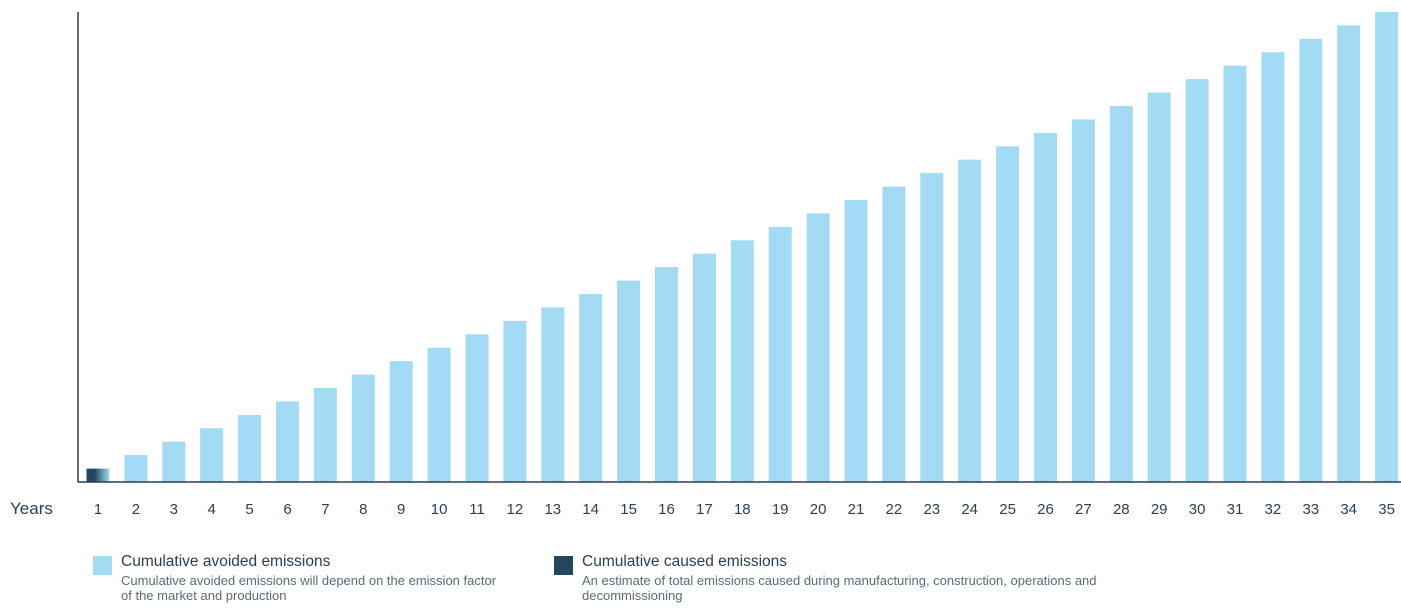 The image size is (1401, 610). What do you see at coordinates (894, 509) in the screenshot?
I see `x-tick-label: 22` at bounding box center [894, 509].